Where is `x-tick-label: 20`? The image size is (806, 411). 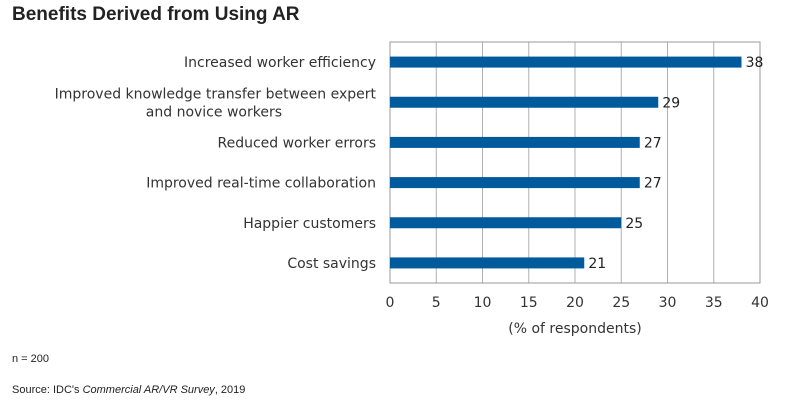
x-tick-label: 20 is located at coordinates (575, 303).